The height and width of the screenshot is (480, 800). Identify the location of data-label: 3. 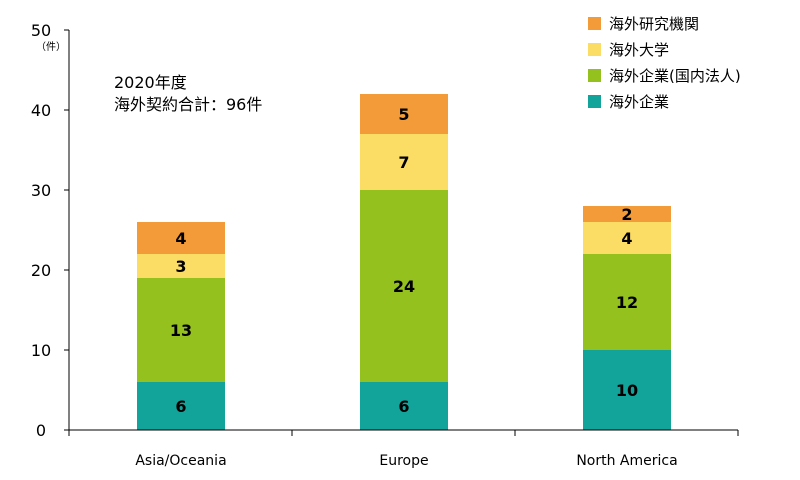
(180, 266).